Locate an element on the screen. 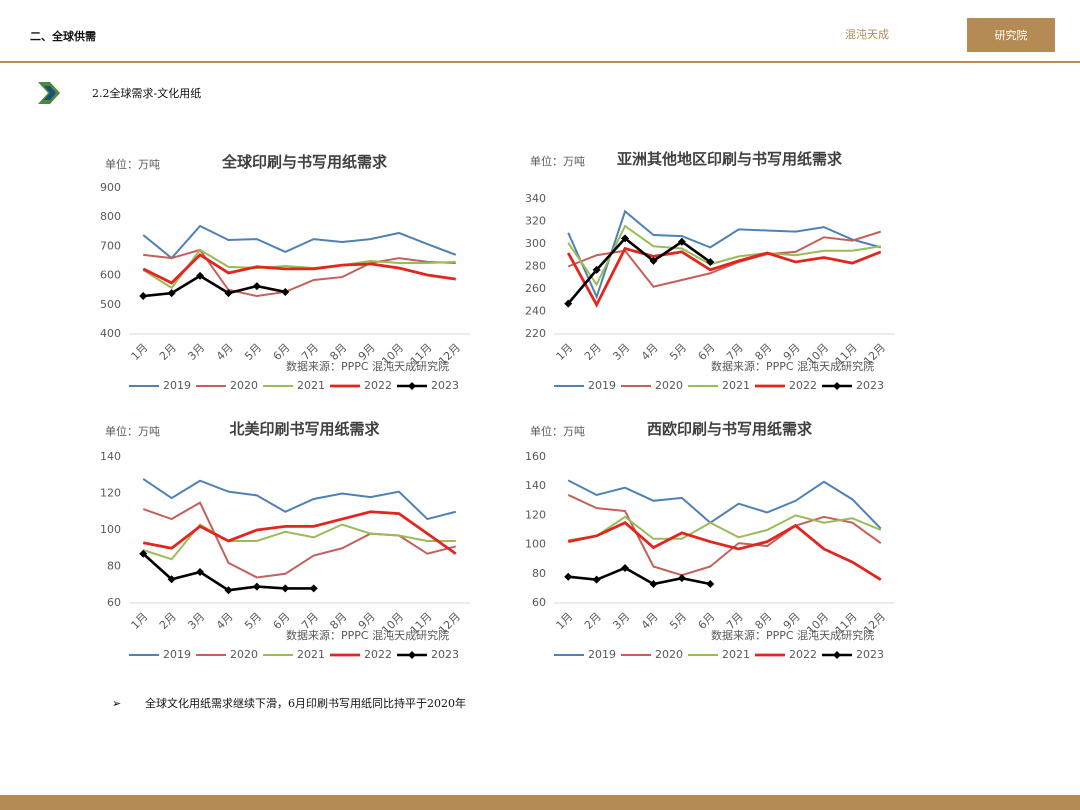 This screenshot has width=1080, height=810. y-tick-label: 160 is located at coordinates (535, 456).